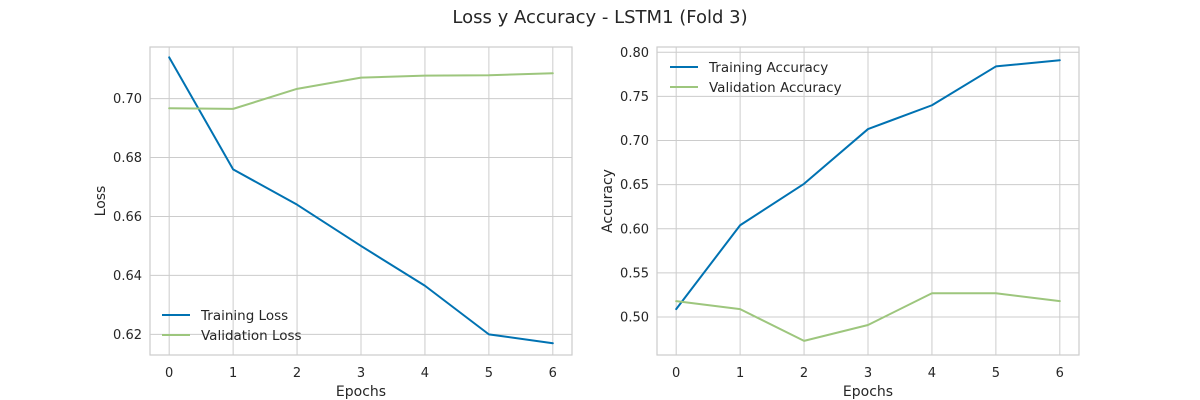 Image resolution: width=1200 pixels, height=400 pixels. Describe the element at coordinates (756, 78) in the screenshot. I see `accuracy-legend: Training Accuracy Validation Accuracy` at that location.